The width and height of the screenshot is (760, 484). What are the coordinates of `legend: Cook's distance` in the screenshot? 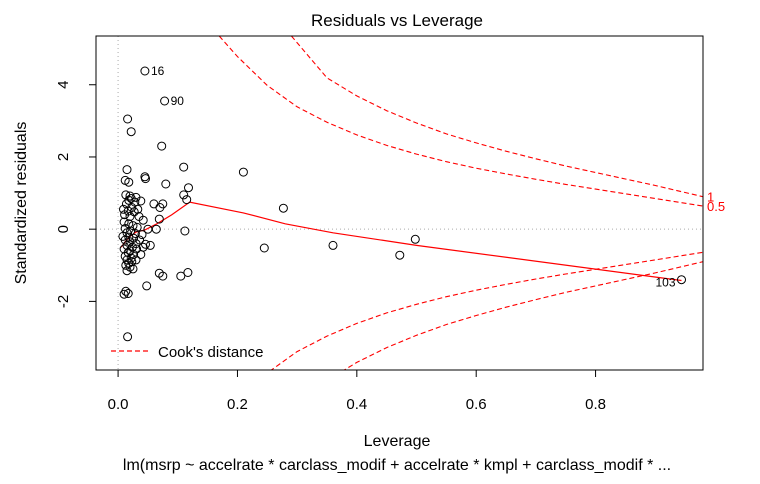 It's located at (187, 352).